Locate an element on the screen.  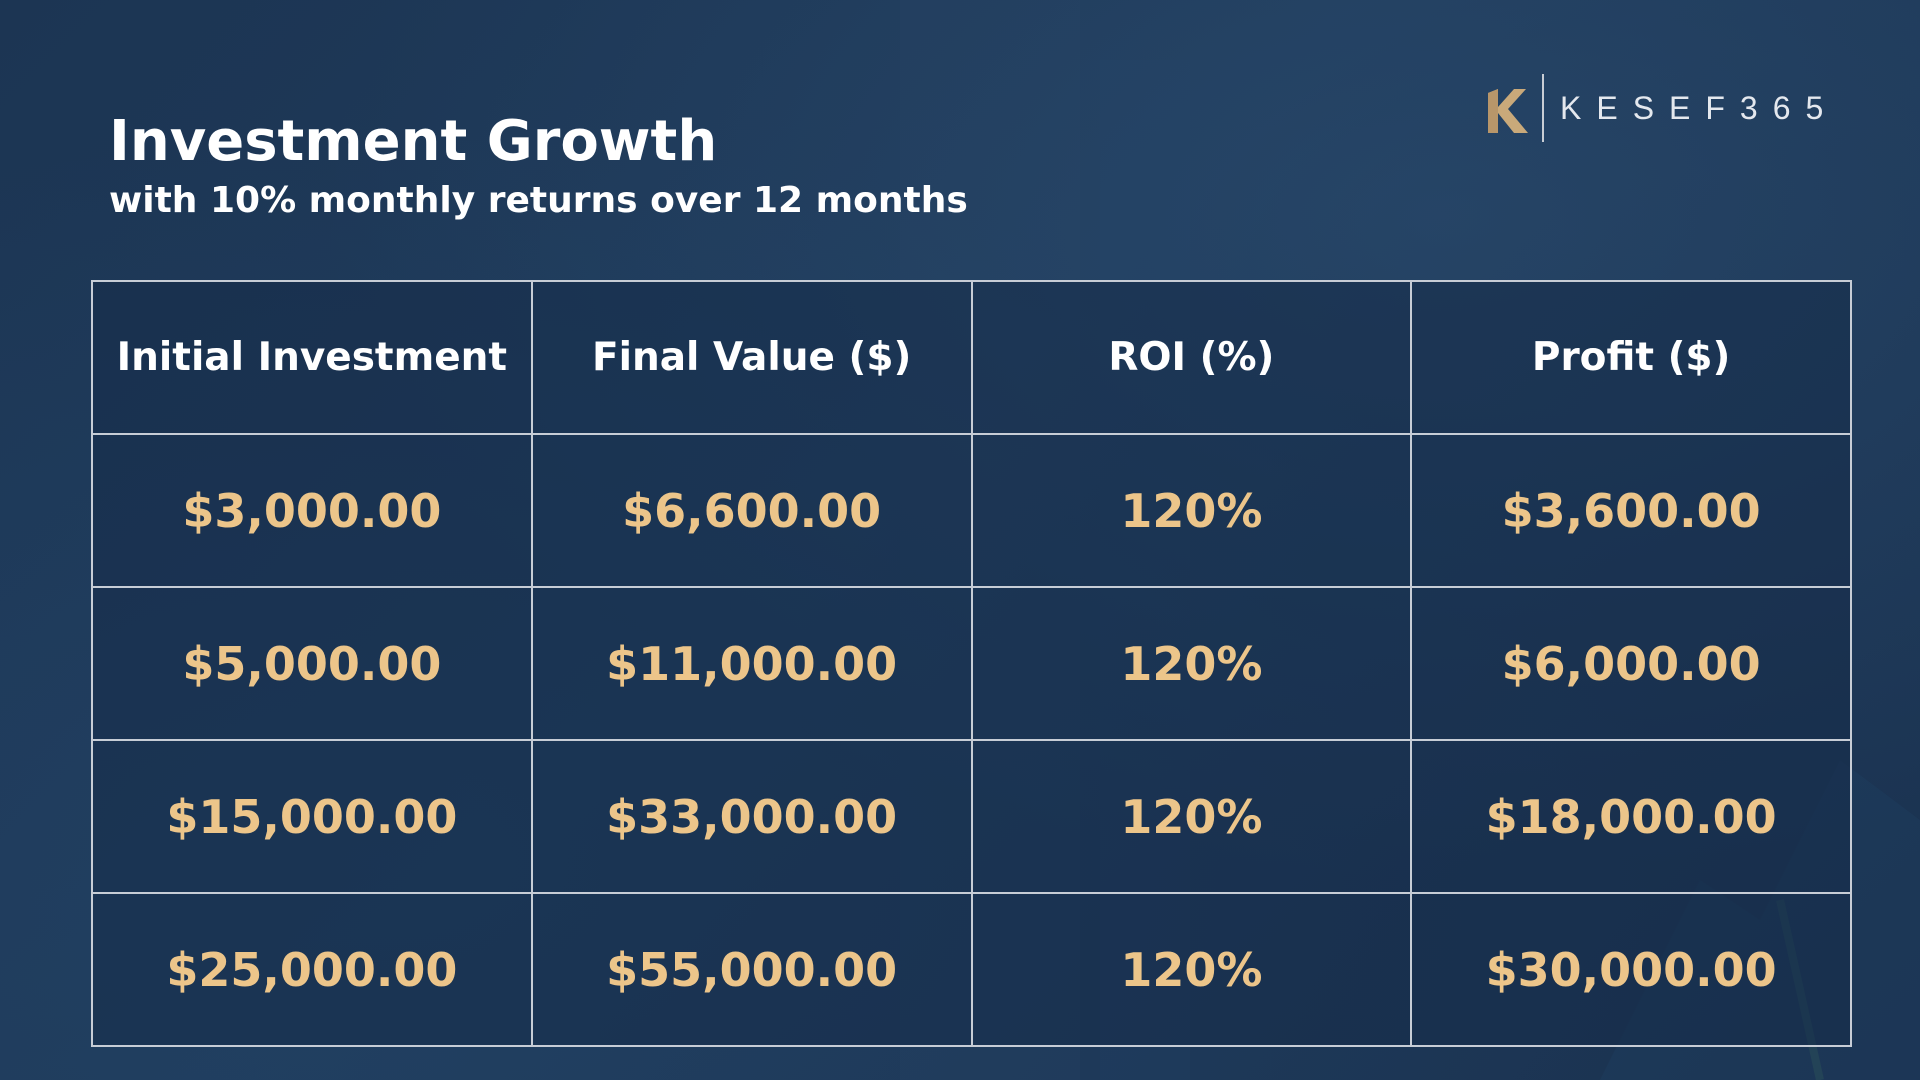
table-row: $3,000.00 $6,600.00 120% $3,600.00 is located at coordinates (971, 510).